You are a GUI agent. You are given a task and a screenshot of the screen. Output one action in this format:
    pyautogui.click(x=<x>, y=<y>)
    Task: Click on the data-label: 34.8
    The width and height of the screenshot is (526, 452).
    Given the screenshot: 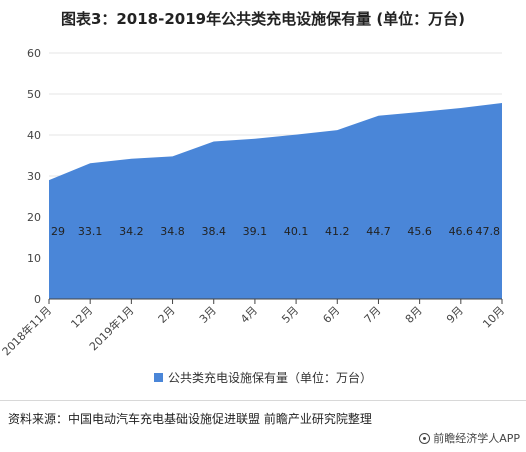 What is the action you would take?
    pyautogui.click(x=172, y=231)
    